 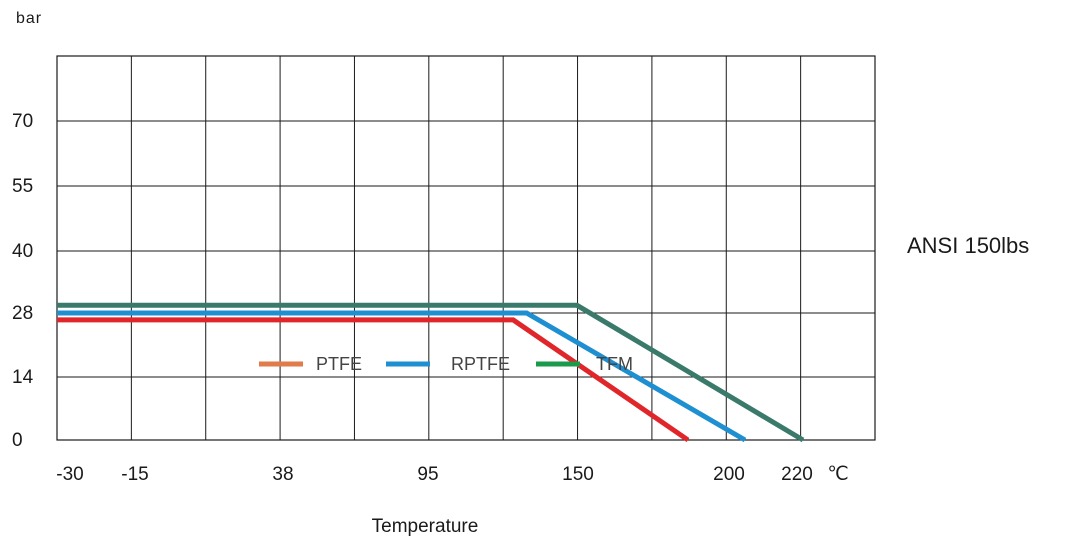 What do you see at coordinates (17, 440) in the screenshot?
I see `y-tick-label: 0` at bounding box center [17, 440].